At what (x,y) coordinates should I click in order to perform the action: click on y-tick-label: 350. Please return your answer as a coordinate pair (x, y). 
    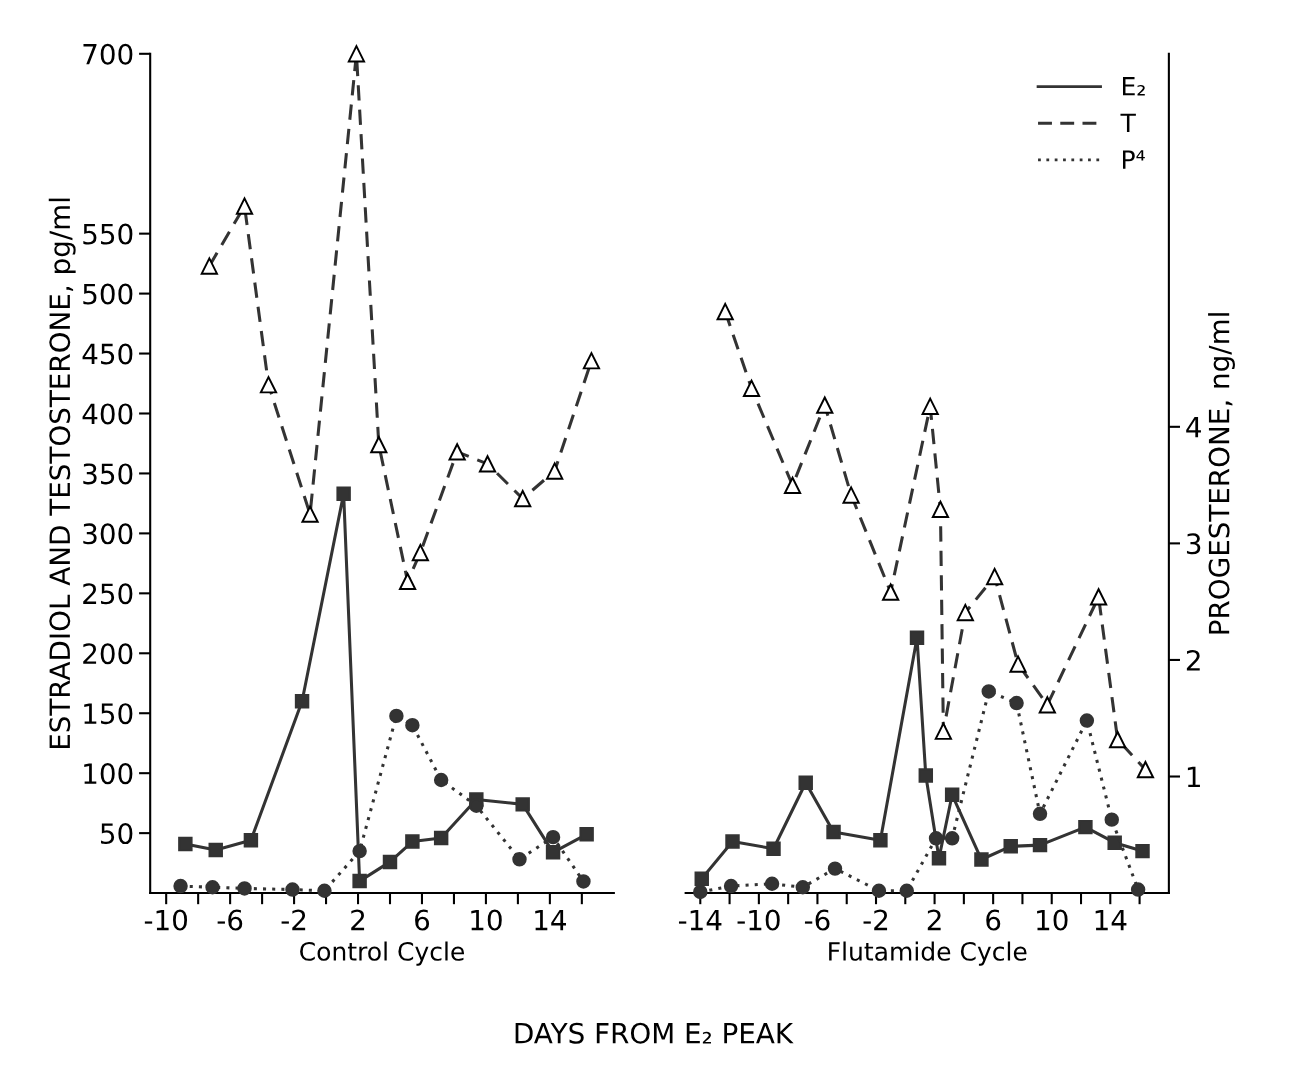
    Looking at the image, I should click on (108, 474).